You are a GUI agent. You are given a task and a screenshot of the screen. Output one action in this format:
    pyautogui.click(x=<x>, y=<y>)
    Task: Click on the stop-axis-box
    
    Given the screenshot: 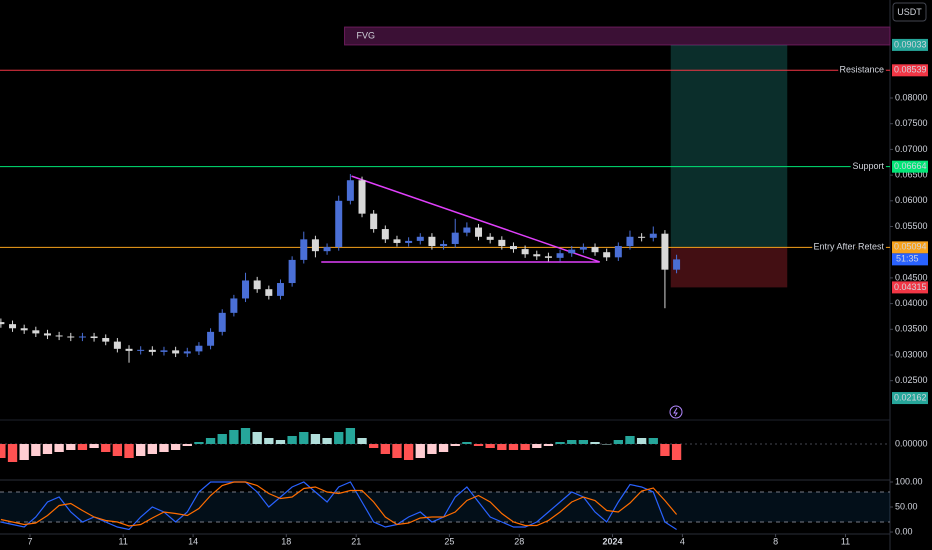 What is the action you would take?
    pyautogui.click(x=910, y=287)
    